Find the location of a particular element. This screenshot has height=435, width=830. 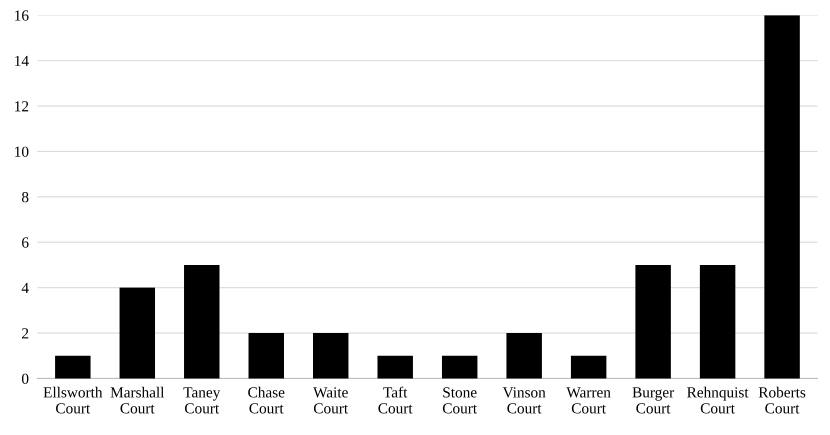

y-tick-label: 6 is located at coordinates (25, 242).